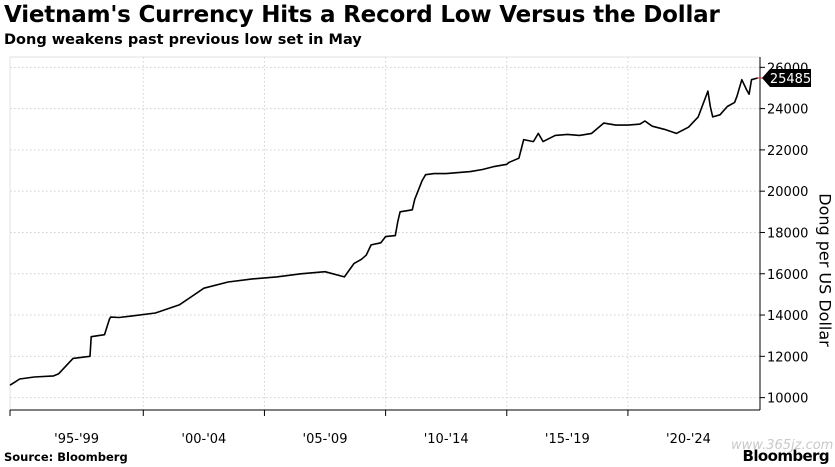  Describe the element at coordinates (446, 439) in the screenshot. I see `x-tick-label: '10-'14` at that location.